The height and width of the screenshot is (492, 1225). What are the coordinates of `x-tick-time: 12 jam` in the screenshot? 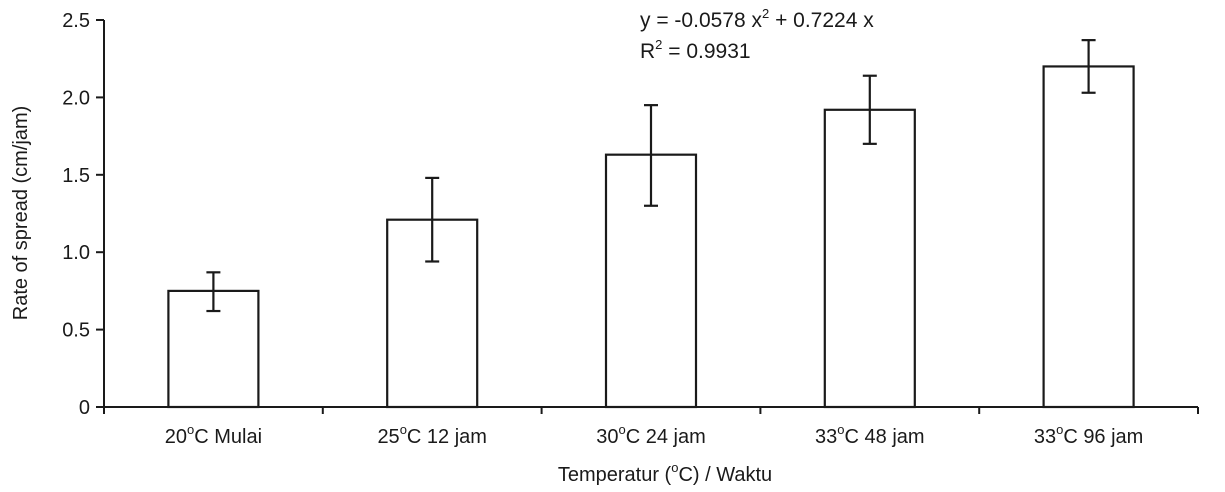 It's located at (457, 437).